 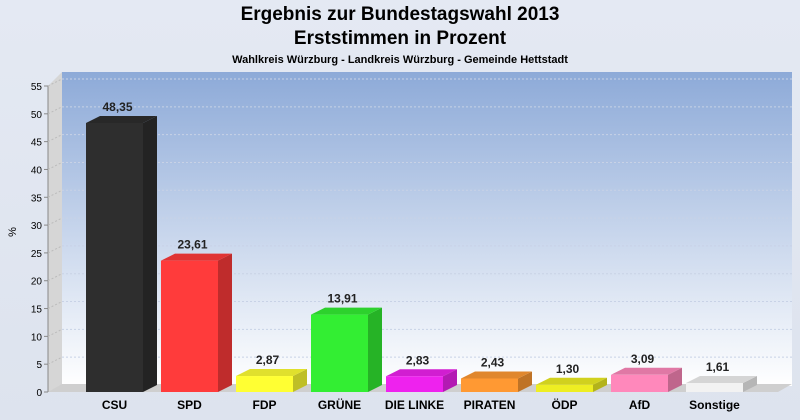 I want to click on y-tick-label: 45, so click(x=37, y=143).